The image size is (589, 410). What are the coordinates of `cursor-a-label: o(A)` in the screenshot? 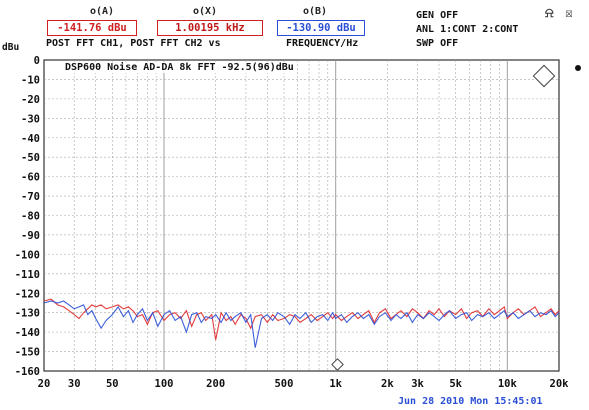 It's located at (102, 11).